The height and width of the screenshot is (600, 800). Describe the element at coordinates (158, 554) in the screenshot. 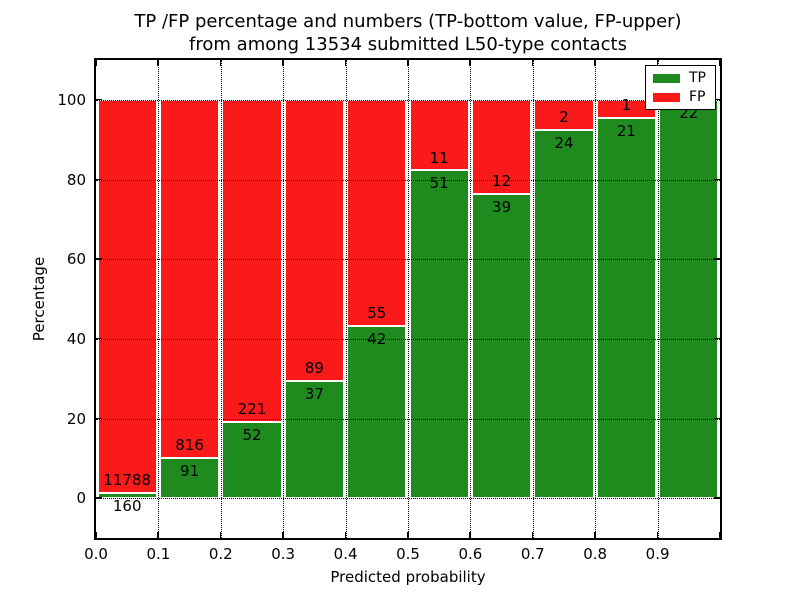

I see `x-tick-label: 0.1` at that location.